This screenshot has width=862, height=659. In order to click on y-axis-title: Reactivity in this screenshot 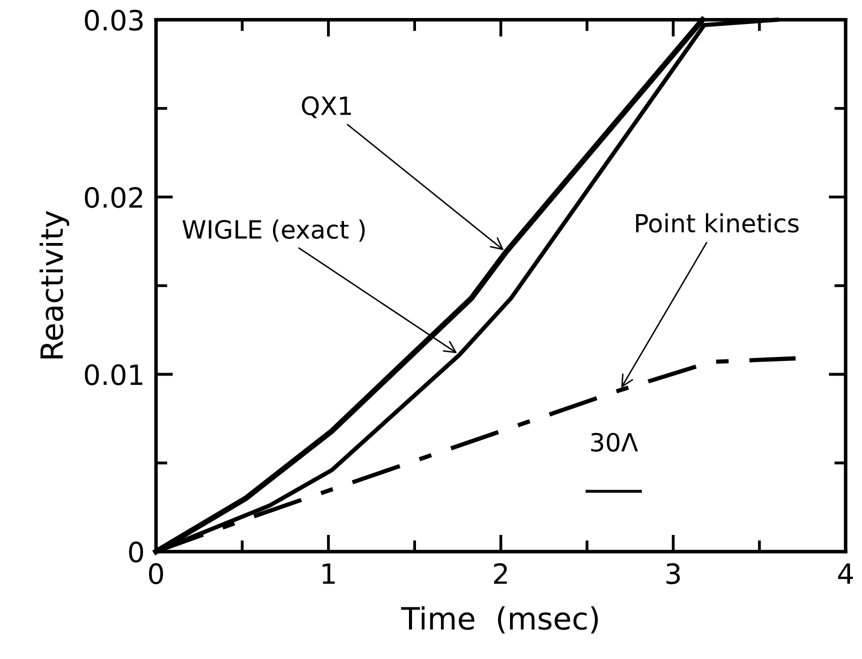, I will do `click(55, 284)`.